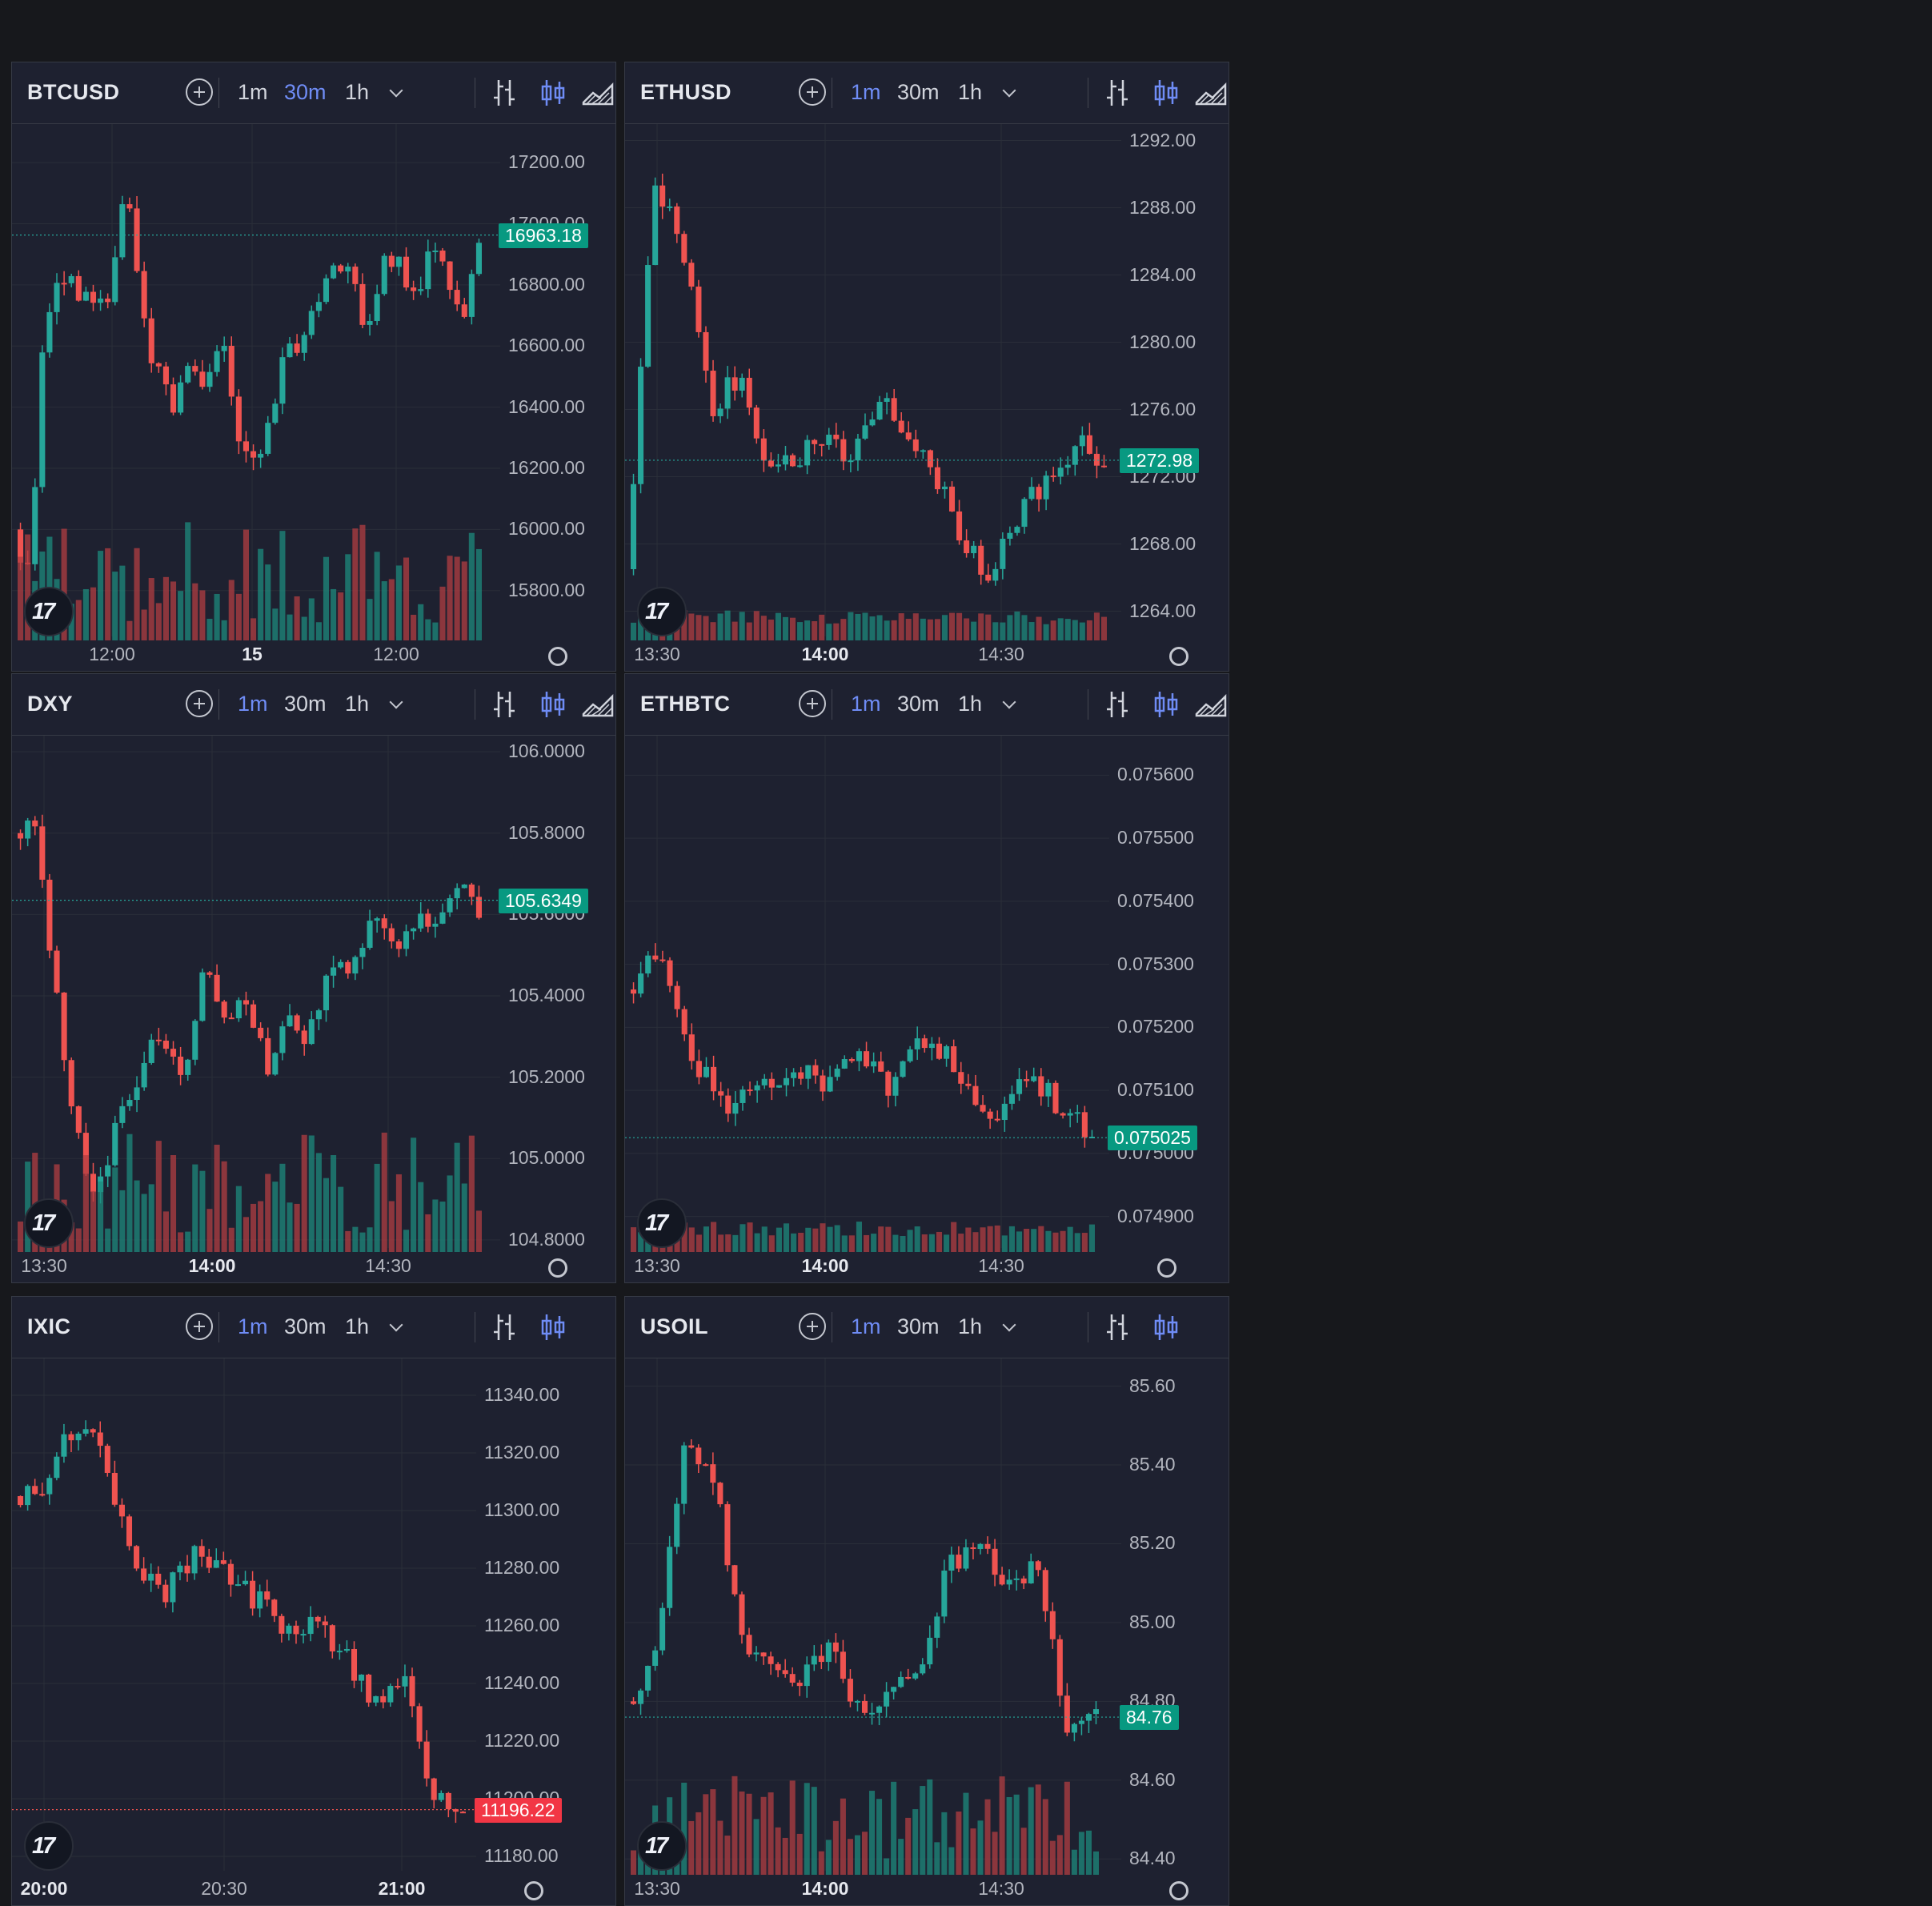  Describe the element at coordinates (686, 92) in the screenshot. I see `symbol-label: ETHUSD` at that location.